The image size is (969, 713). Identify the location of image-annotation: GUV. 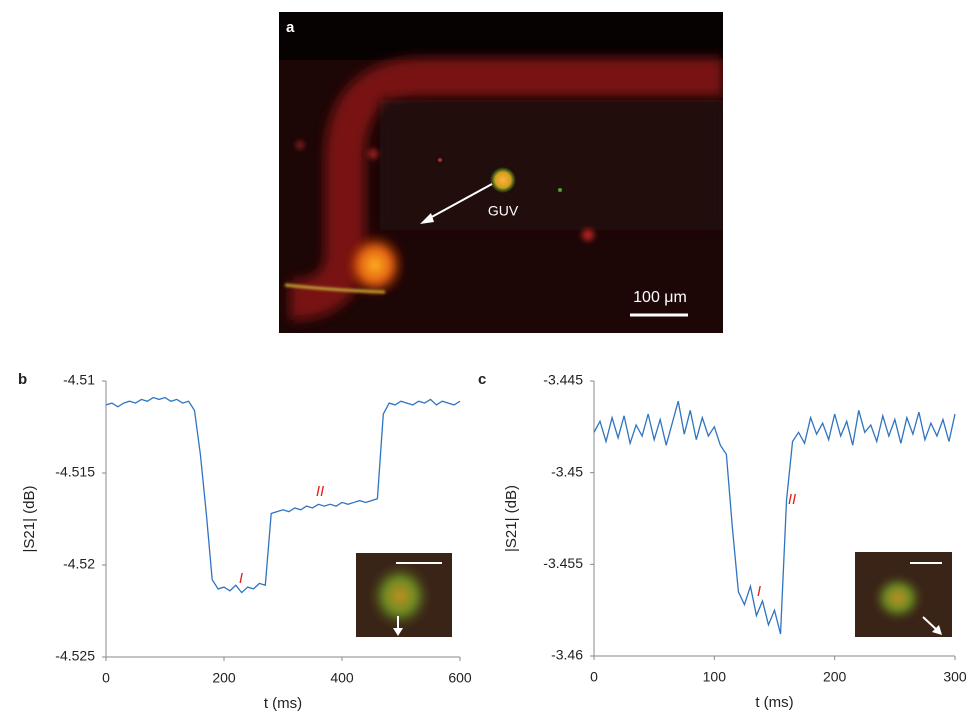
(503, 211).